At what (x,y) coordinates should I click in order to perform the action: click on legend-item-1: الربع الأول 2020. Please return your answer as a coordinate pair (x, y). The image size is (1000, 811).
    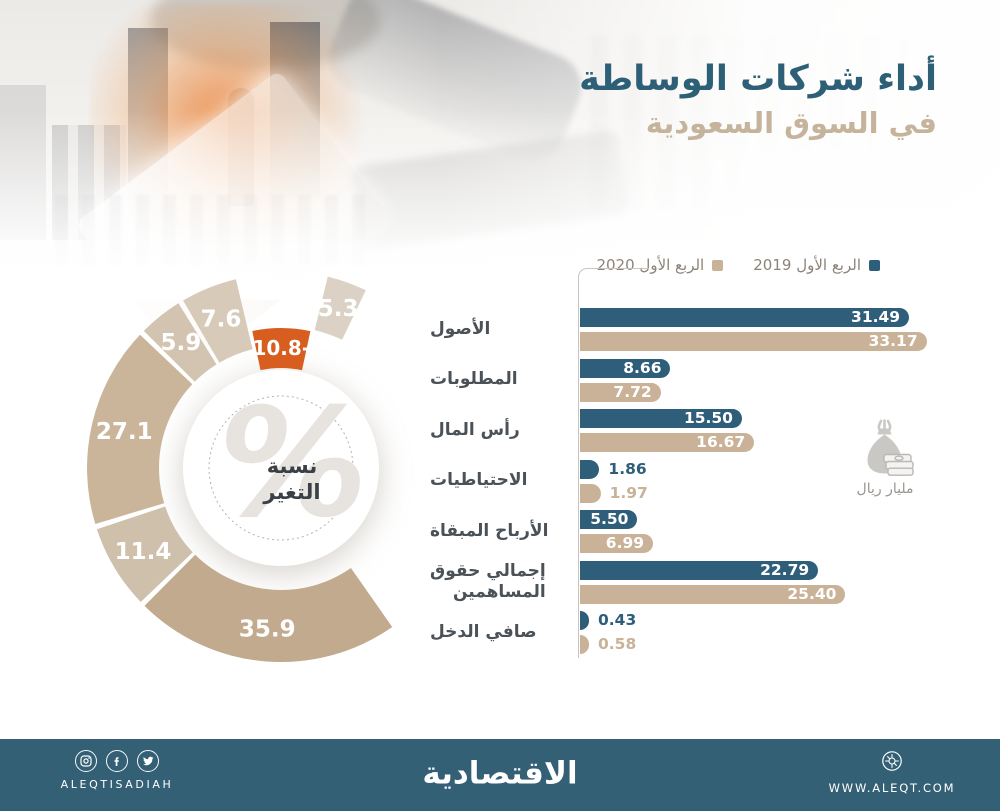
    Looking at the image, I should click on (660, 265).